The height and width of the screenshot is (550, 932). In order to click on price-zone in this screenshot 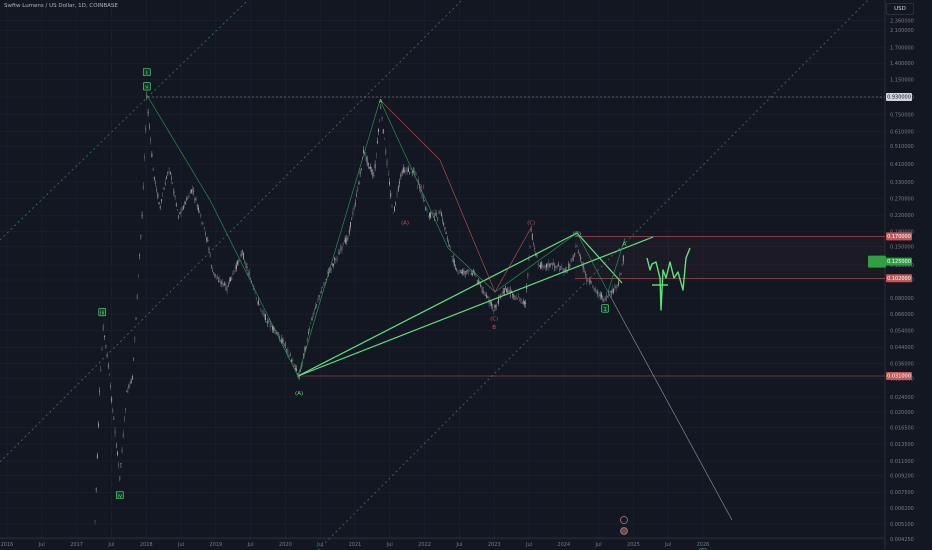, I will do `click(730, 257)`.